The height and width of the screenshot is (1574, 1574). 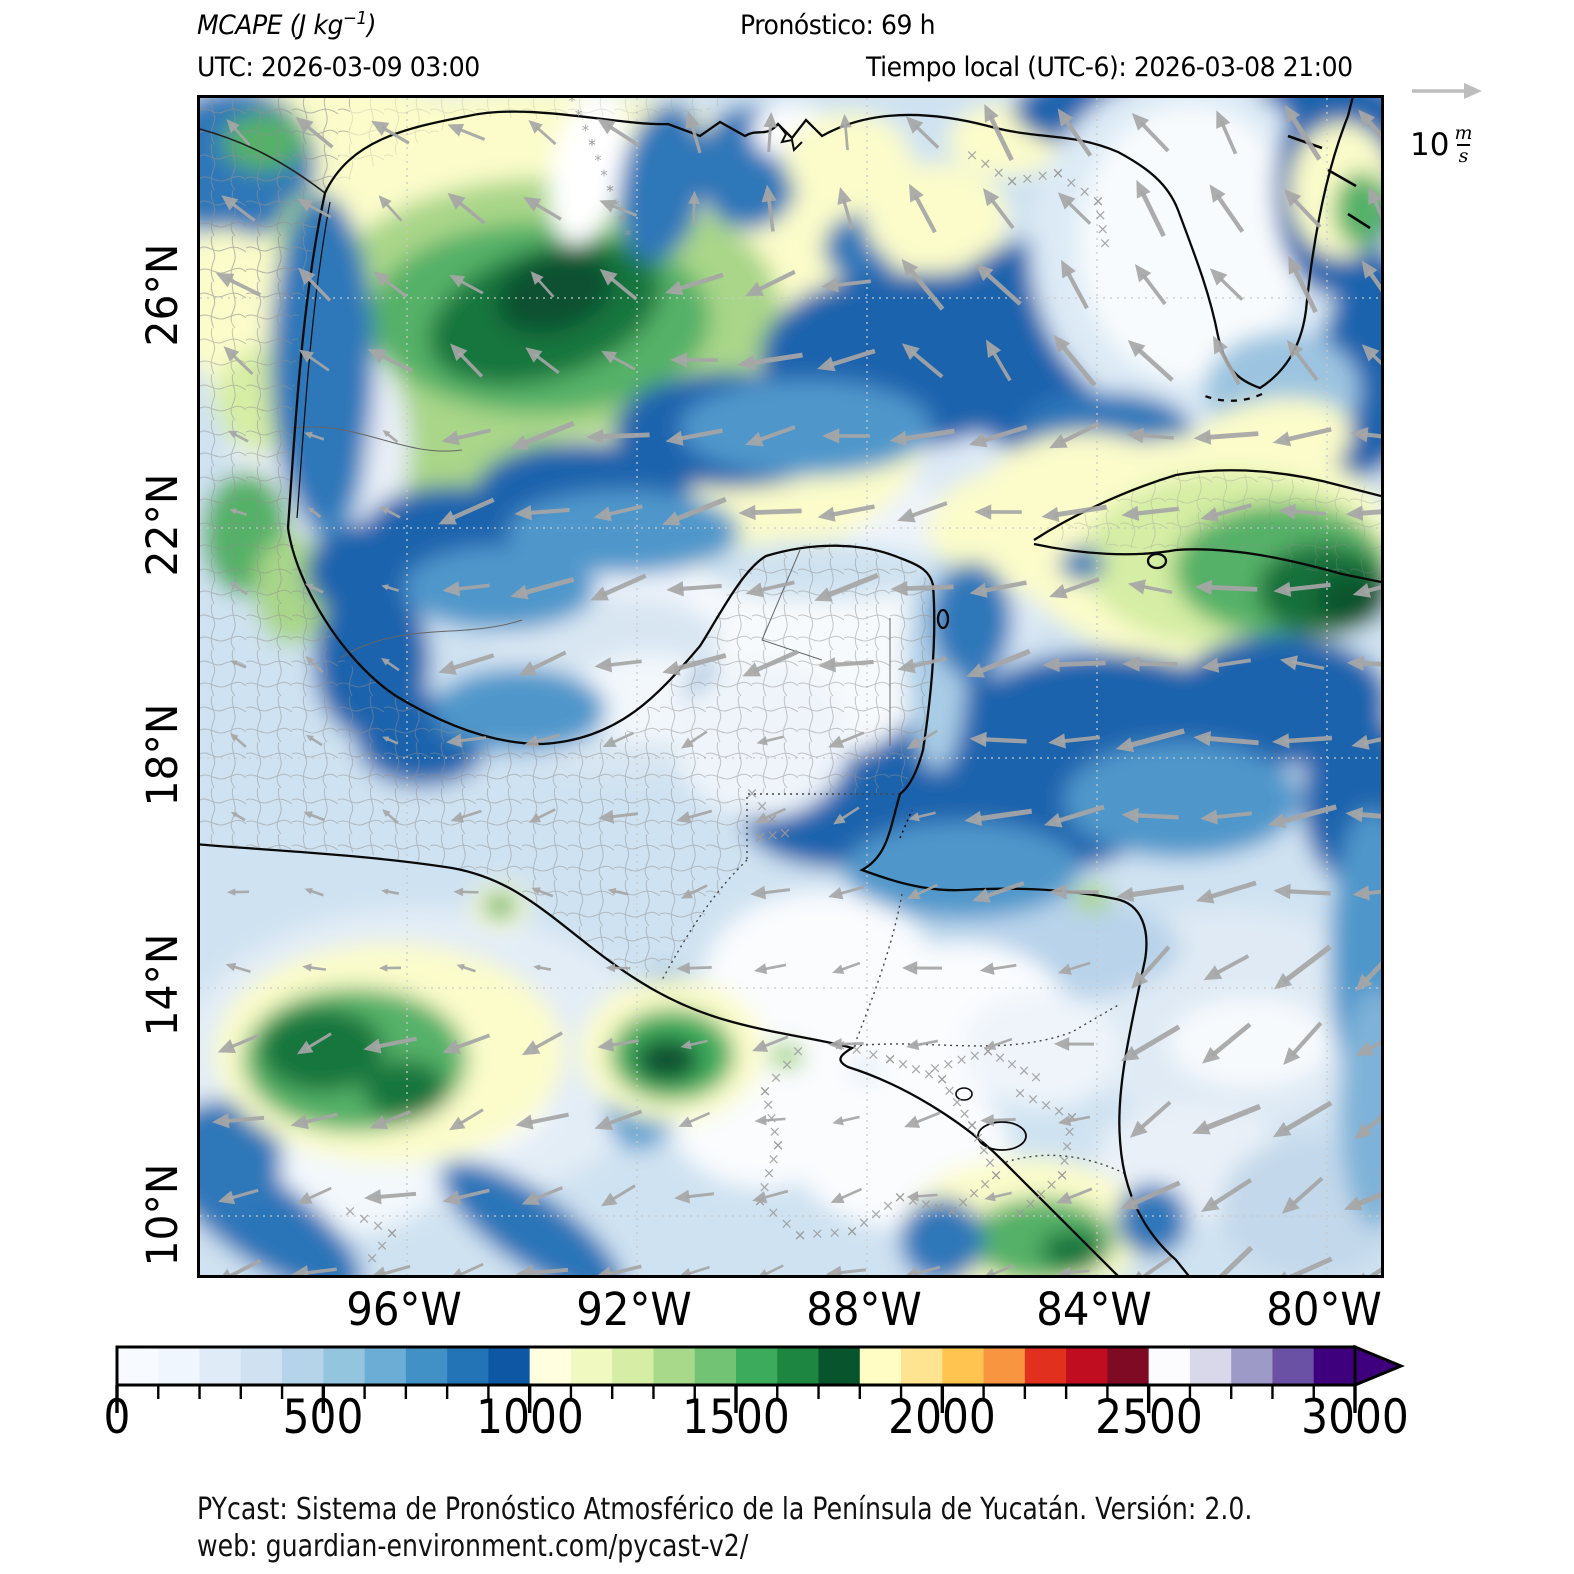 I want to click on wind-reference-arrow-icon, so click(x=1447, y=91).